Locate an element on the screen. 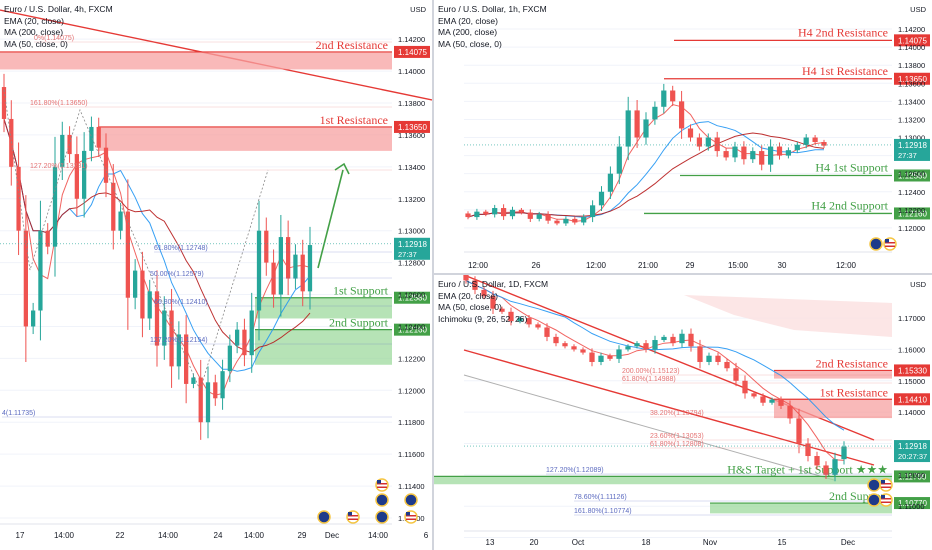  legend-symbol: Euro / U.S. Dollar, 1D, FXCM is located at coordinates (493, 284).